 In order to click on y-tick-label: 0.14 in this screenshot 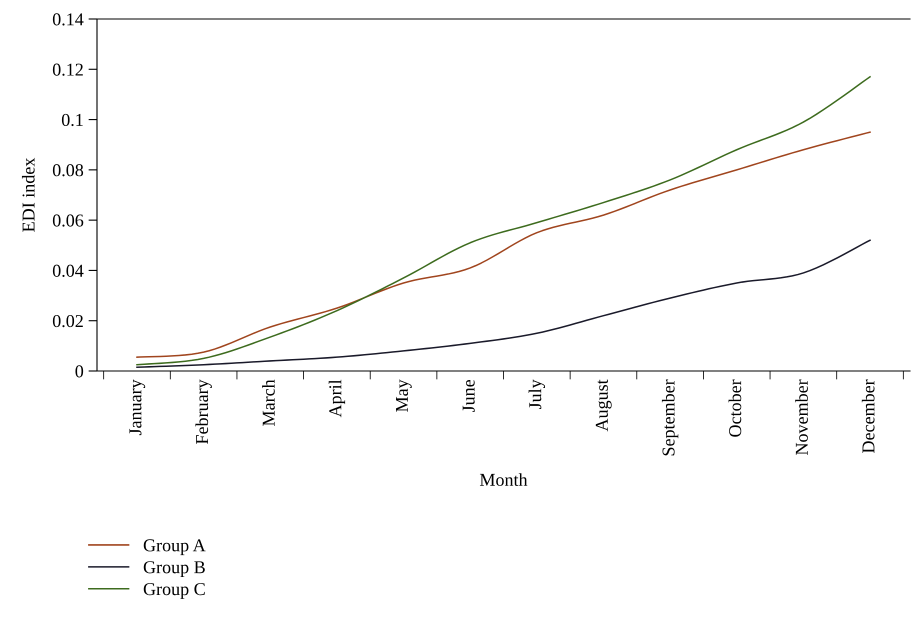, I will do `click(68, 19)`.